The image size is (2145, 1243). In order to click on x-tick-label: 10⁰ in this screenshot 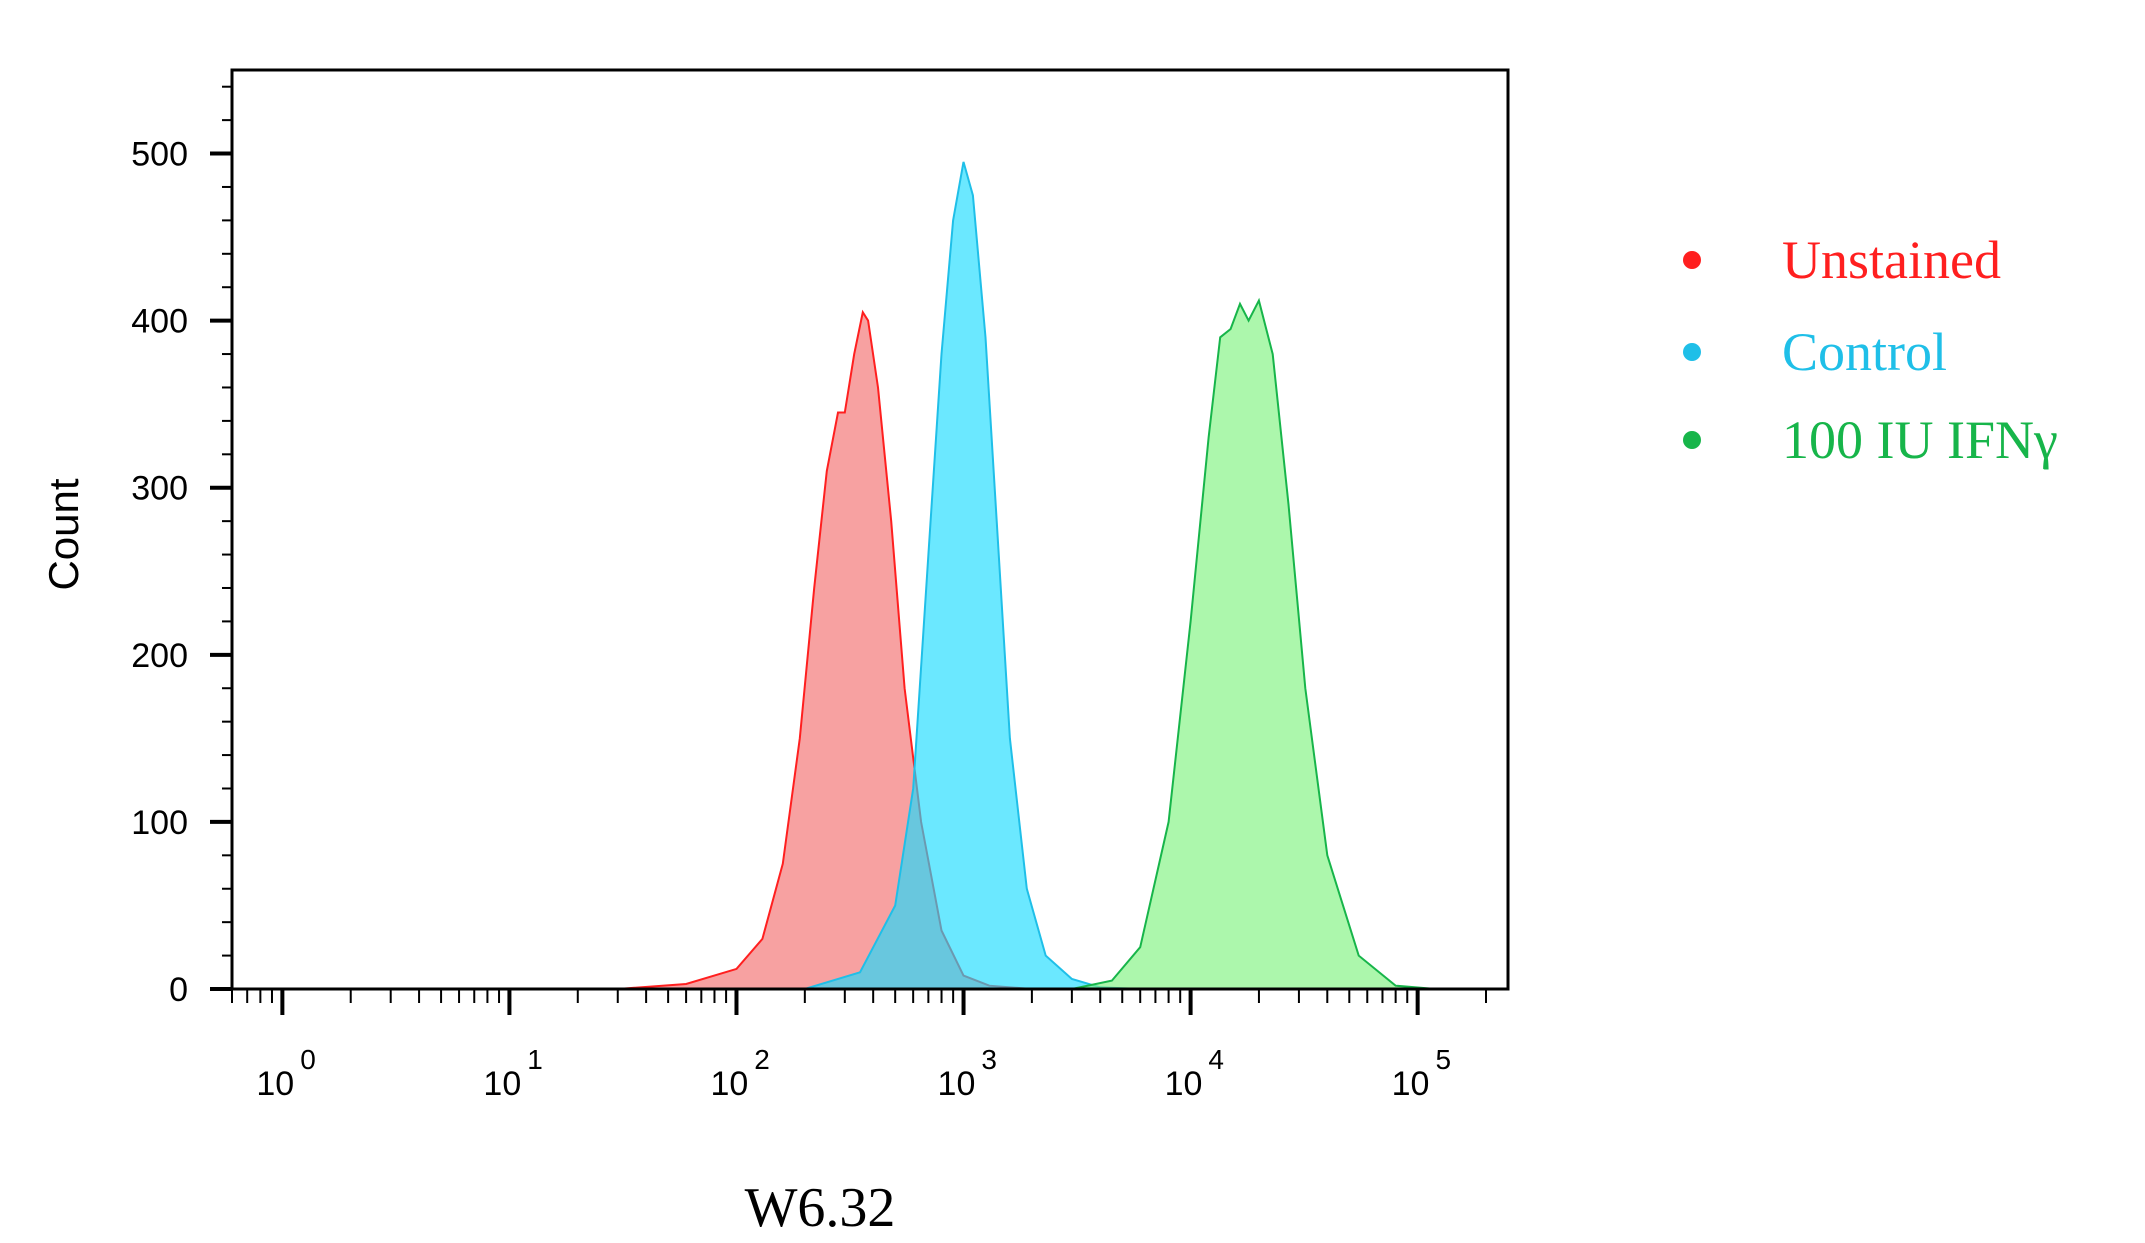, I will do `click(285, 1073)`.